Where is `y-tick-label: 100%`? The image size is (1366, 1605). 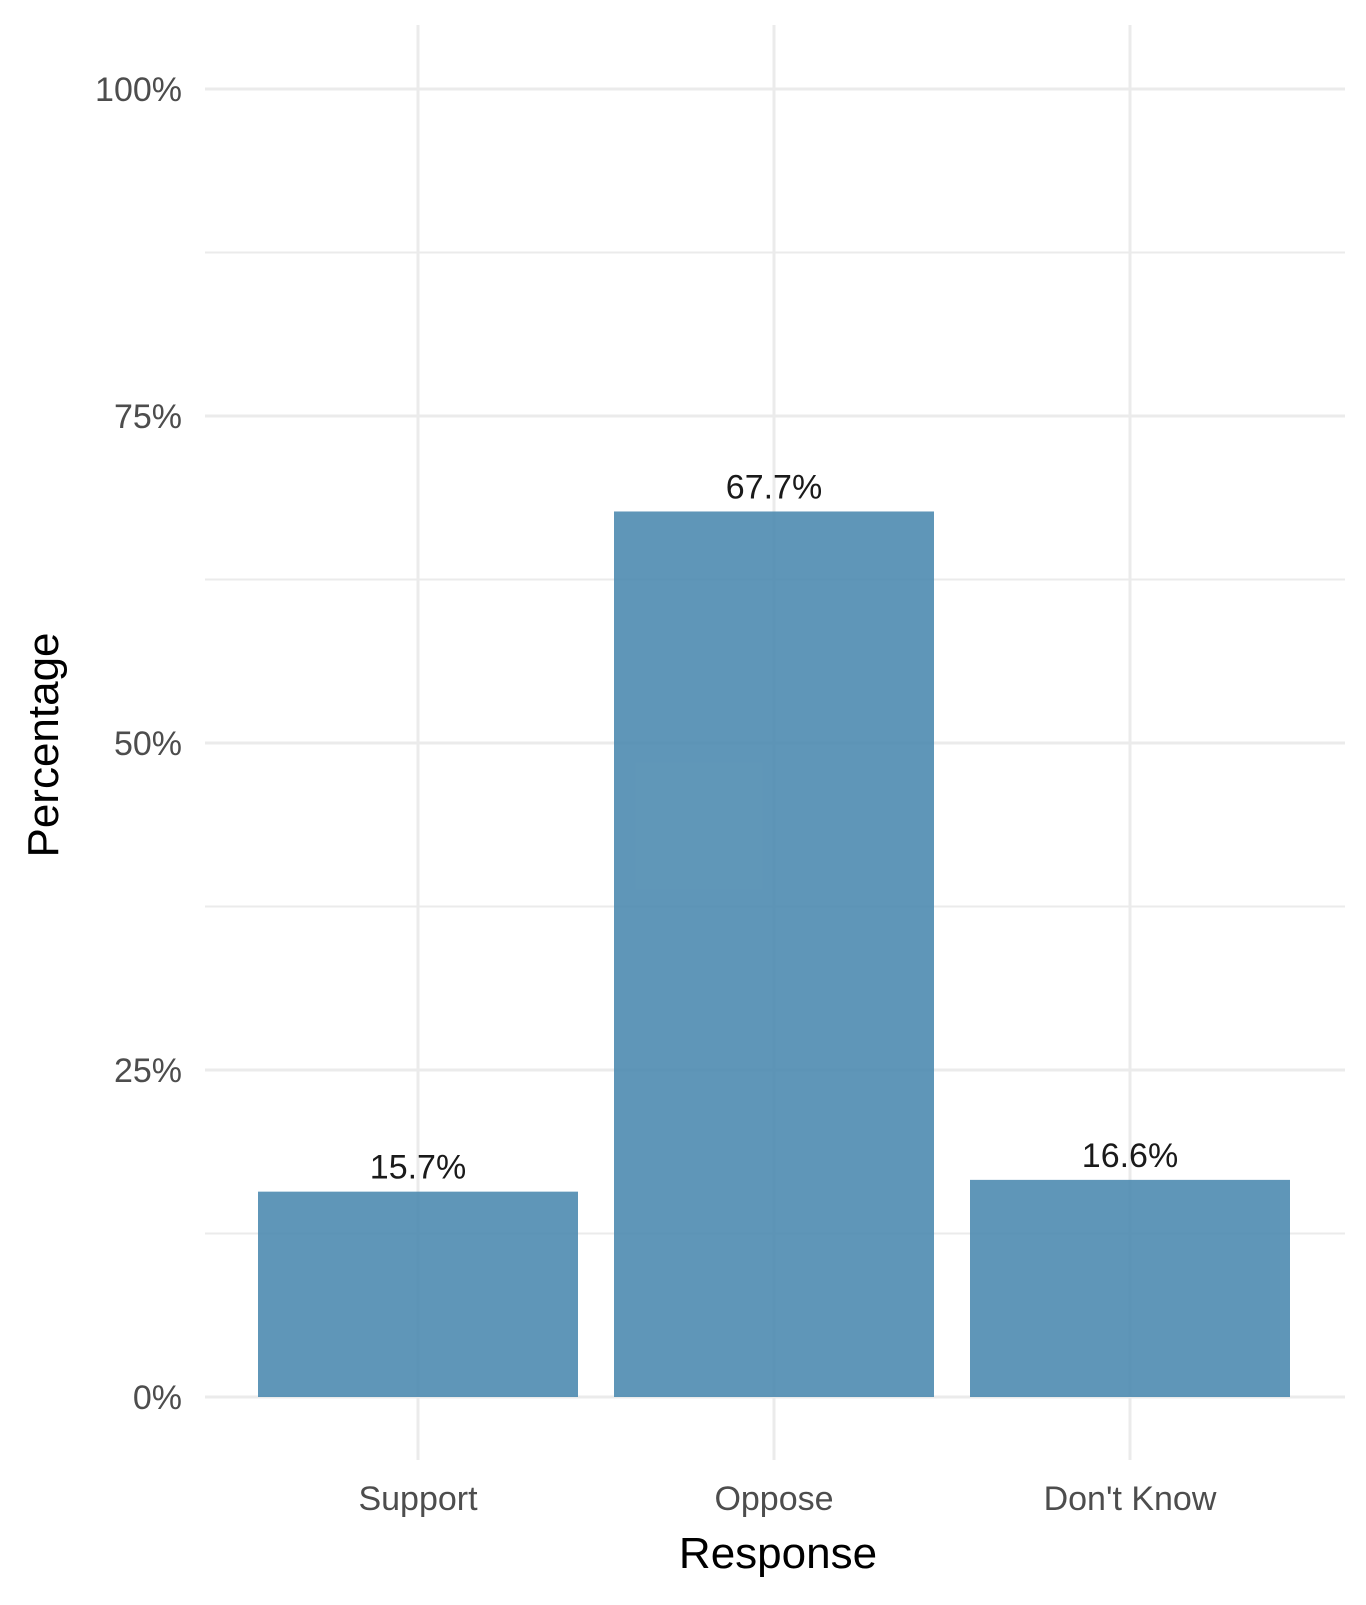
y-tick-label: 100% is located at coordinates (138, 90).